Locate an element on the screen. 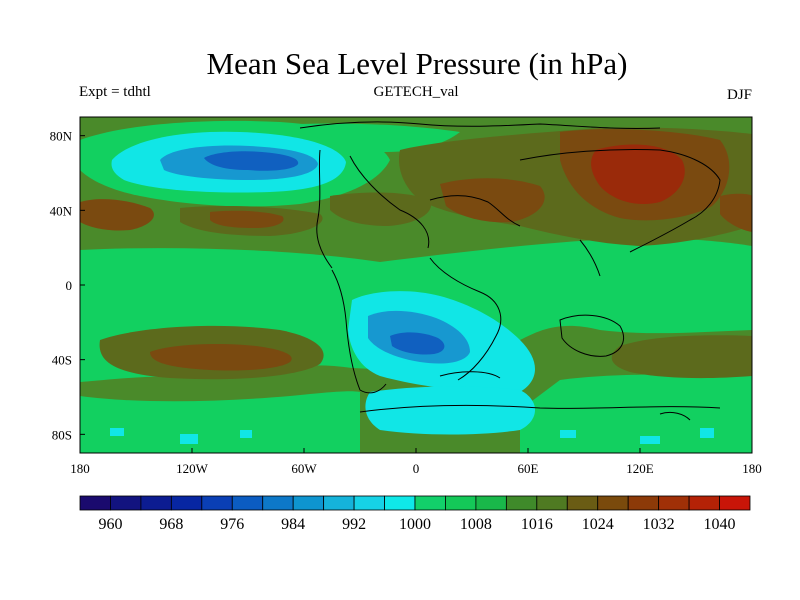 This screenshot has width=800, height=600. field-south-indian-green is located at coordinates (636, 412).